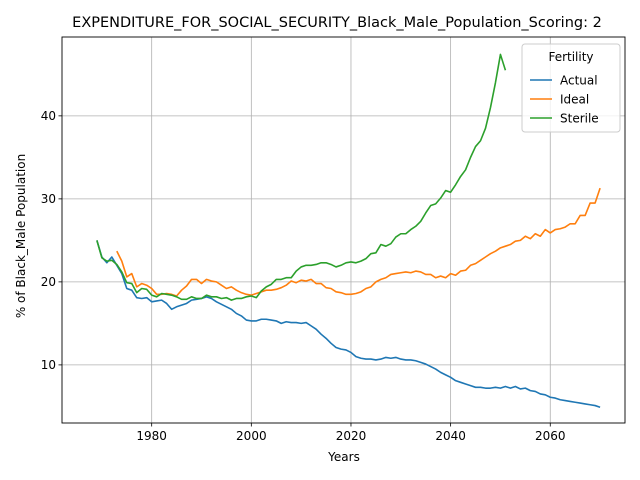 The height and width of the screenshot is (480, 640). I want to click on y-axis-ticks: 10 20 30 40, so click(51, 240).